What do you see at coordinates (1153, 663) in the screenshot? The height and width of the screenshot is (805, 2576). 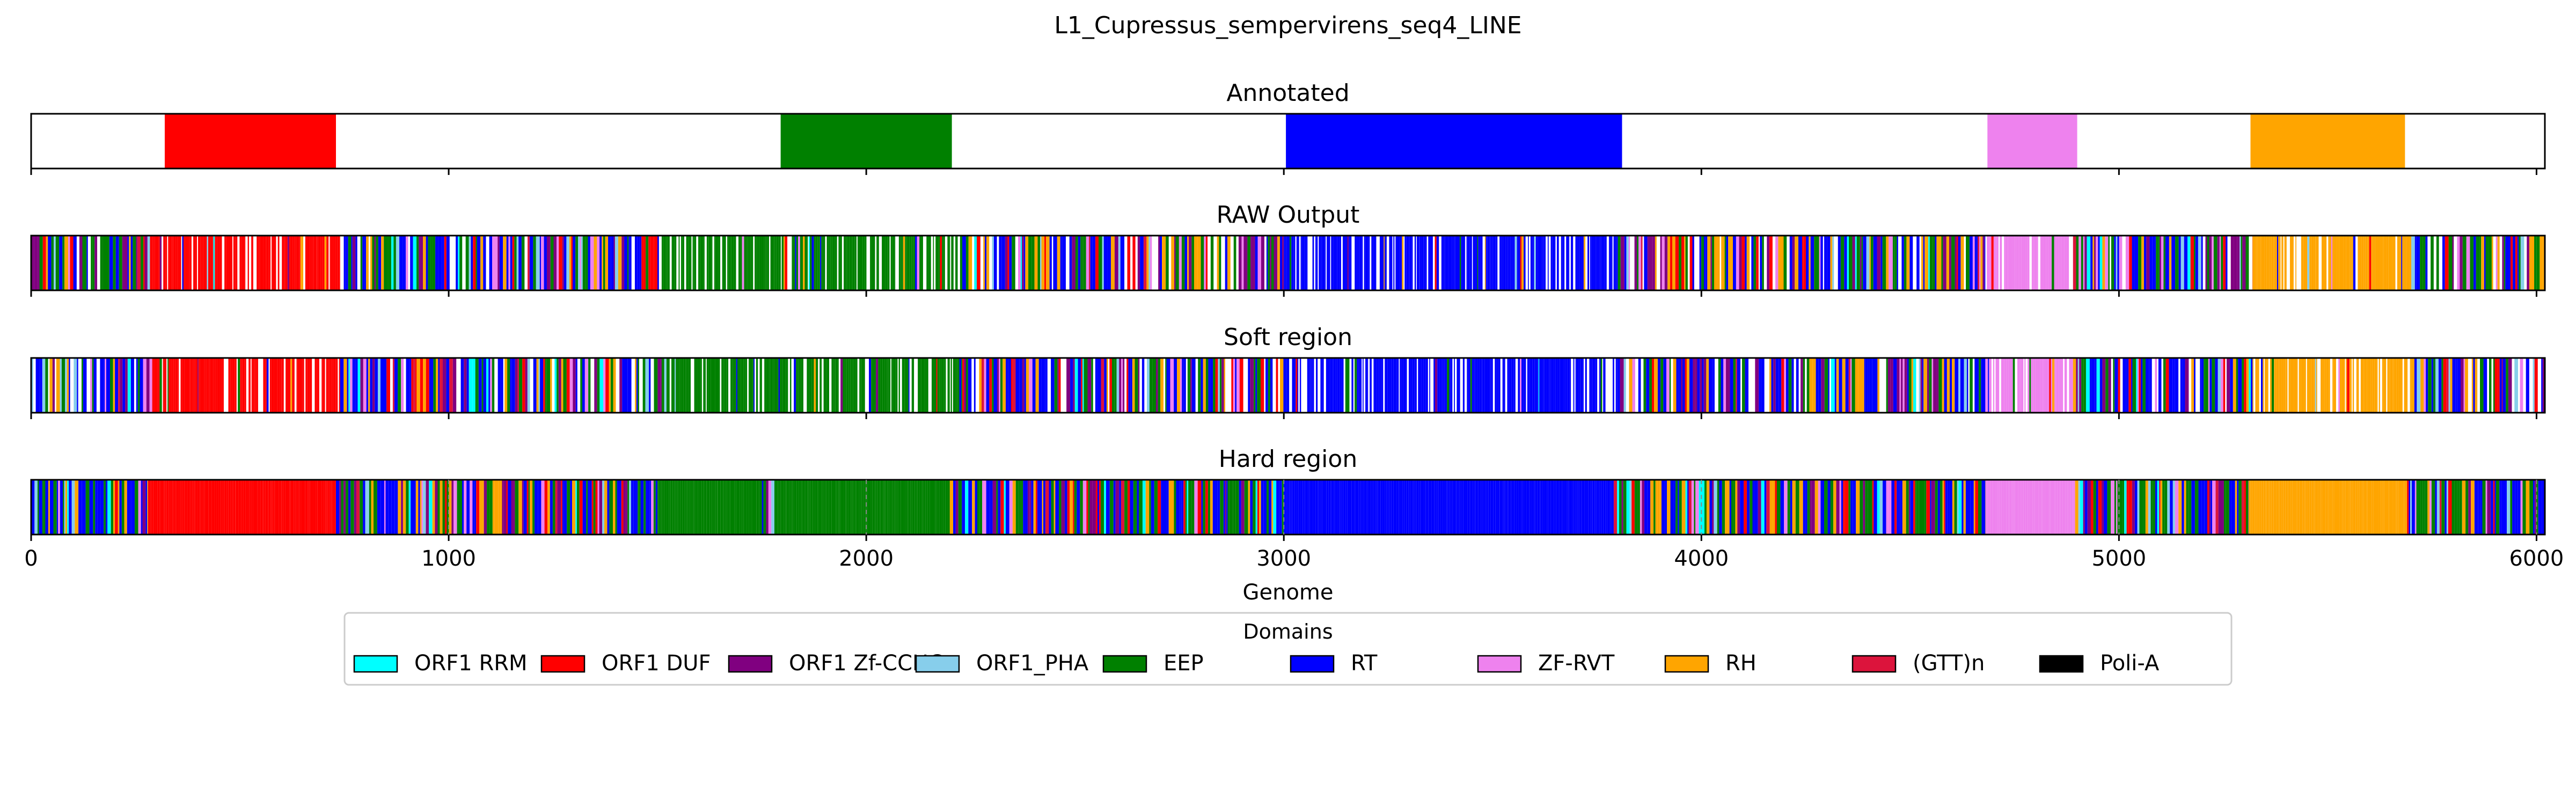 I see `legend-item: EEP` at bounding box center [1153, 663].